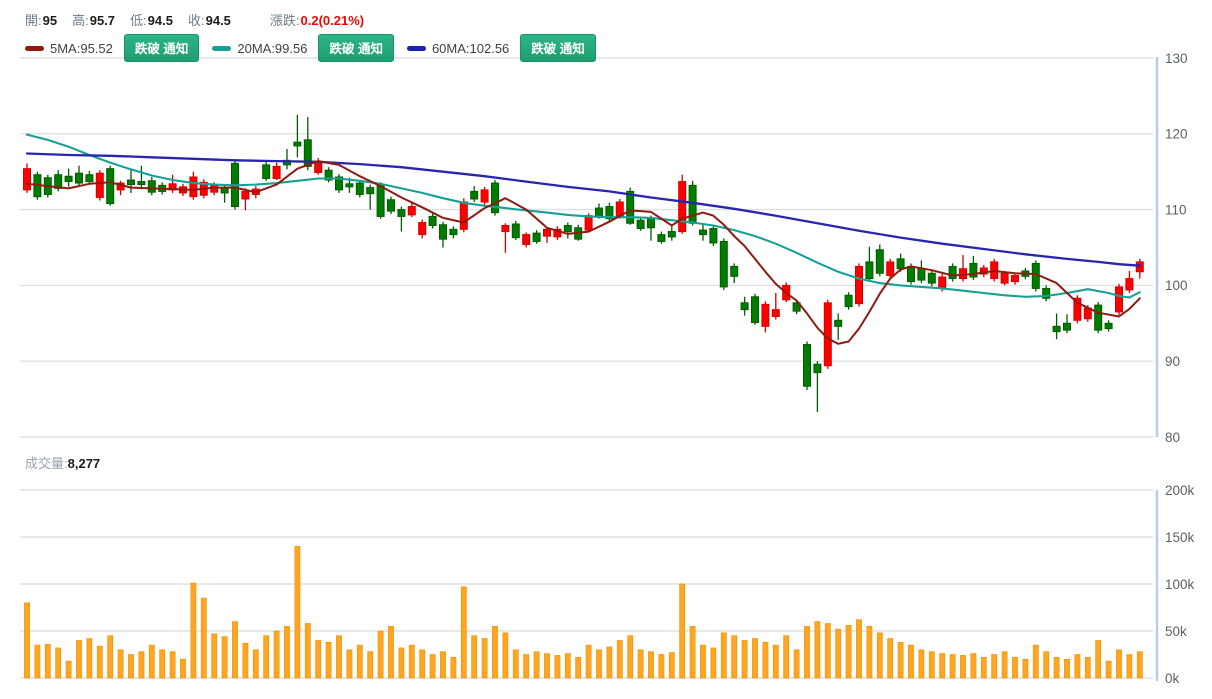 Image resolution: width=1212 pixels, height=699 pixels. I want to click on low-quote: 低:94.5, so click(151, 20).